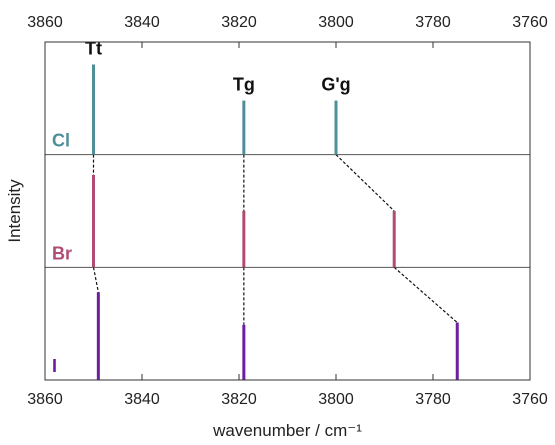 This screenshot has width=555, height=445. Describe the element at coordinates (335, 85) in the screenshot. I see `peak-label: G'g` at that location.